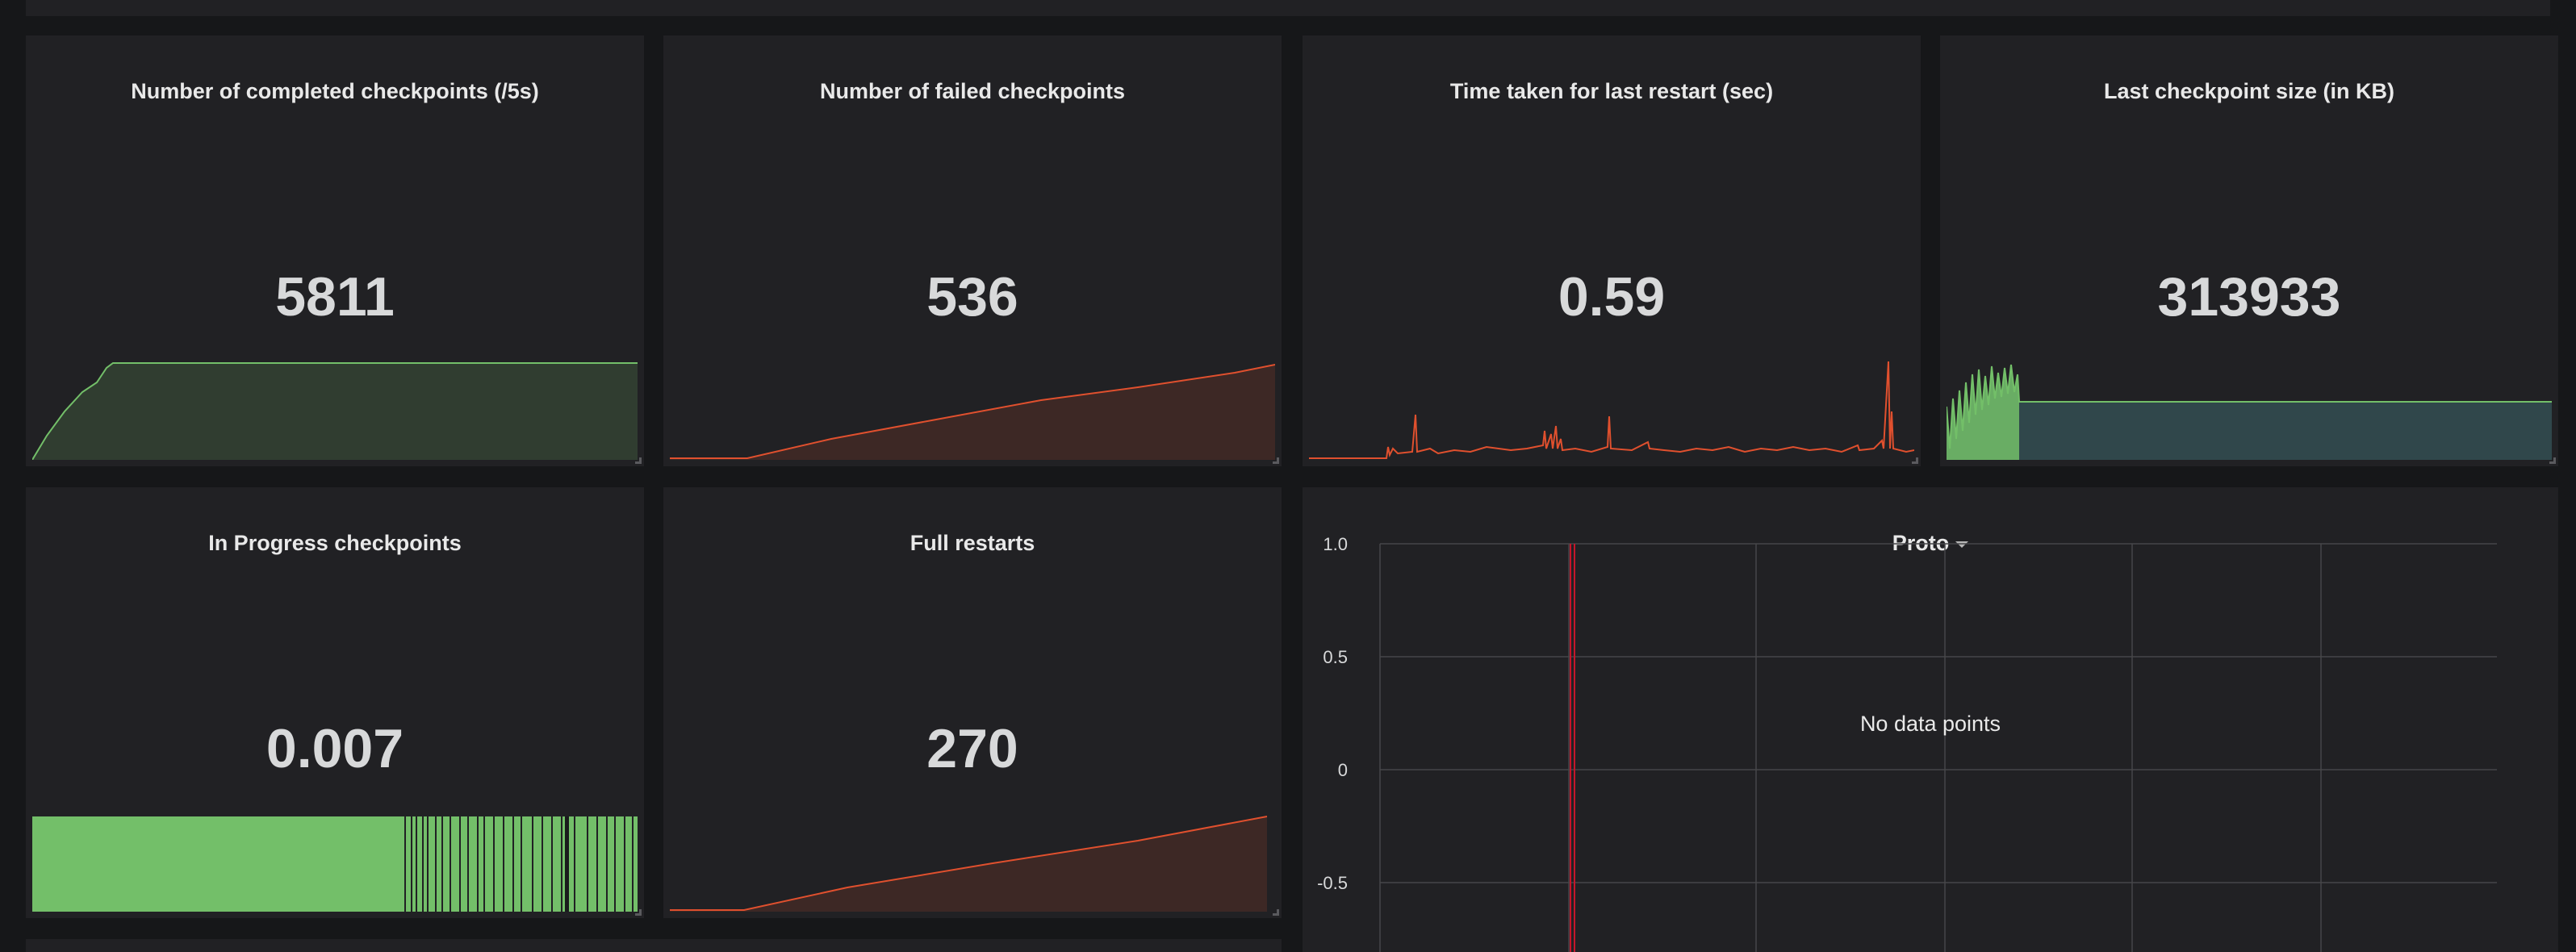 The height and width of the screenshot is (952, 2576). Describe the element at coordinates (2249, 91) in the screenshot. I see `panel-title: Last checkpoint size (in KB)` at that location.